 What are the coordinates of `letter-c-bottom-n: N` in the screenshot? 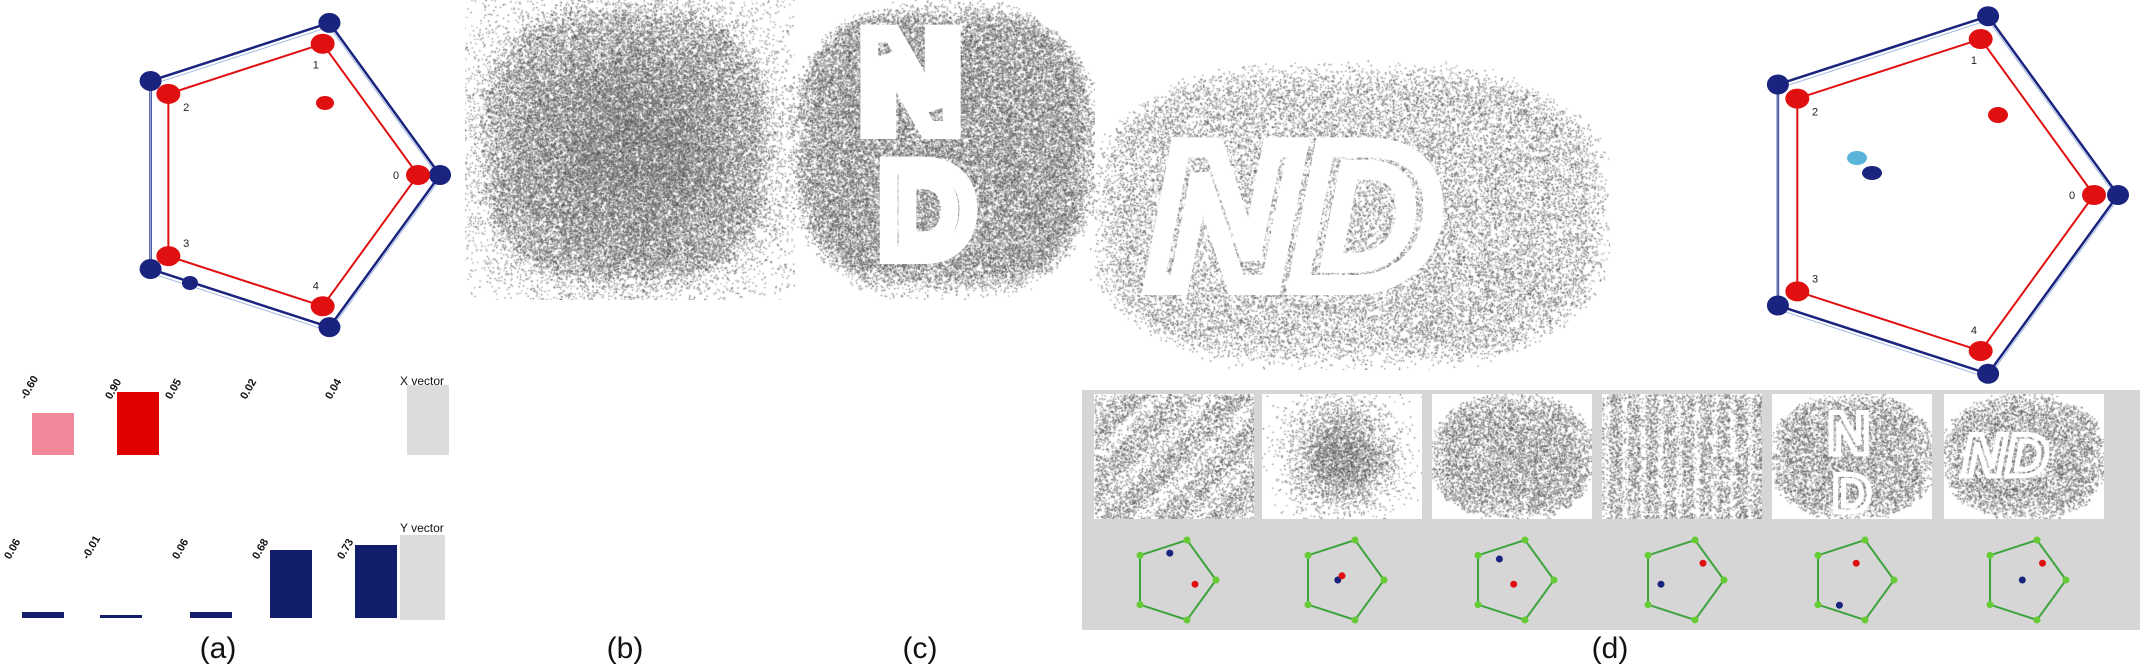 It's located at (910, 421).